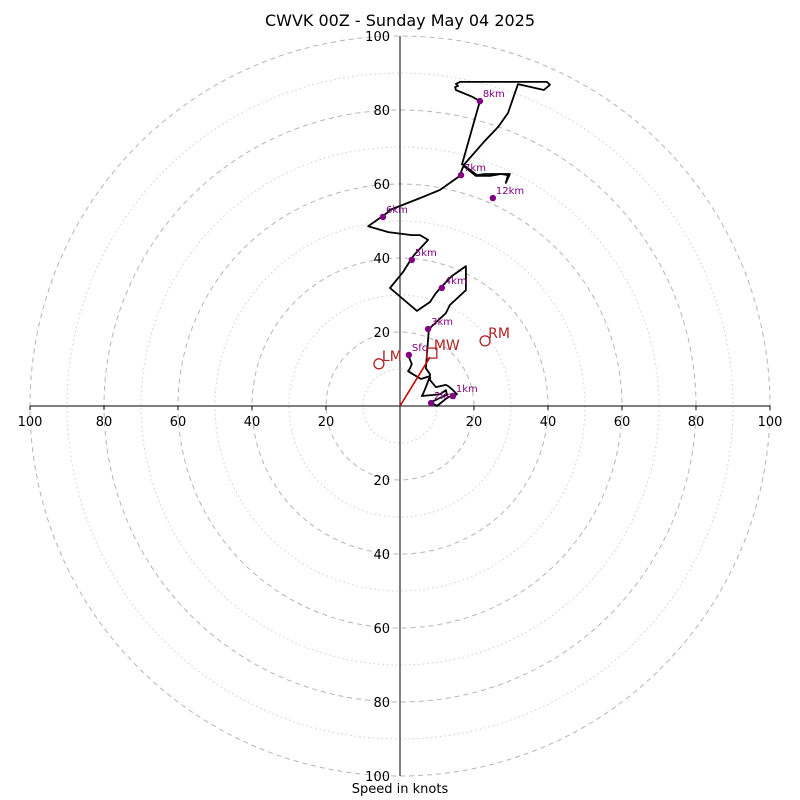 This screenshot has width=800, height=800. What do you see at coordinates (426, 253) in the screenshot?
I see `height-marker-label: 5km` at bounding box center [426, 253].